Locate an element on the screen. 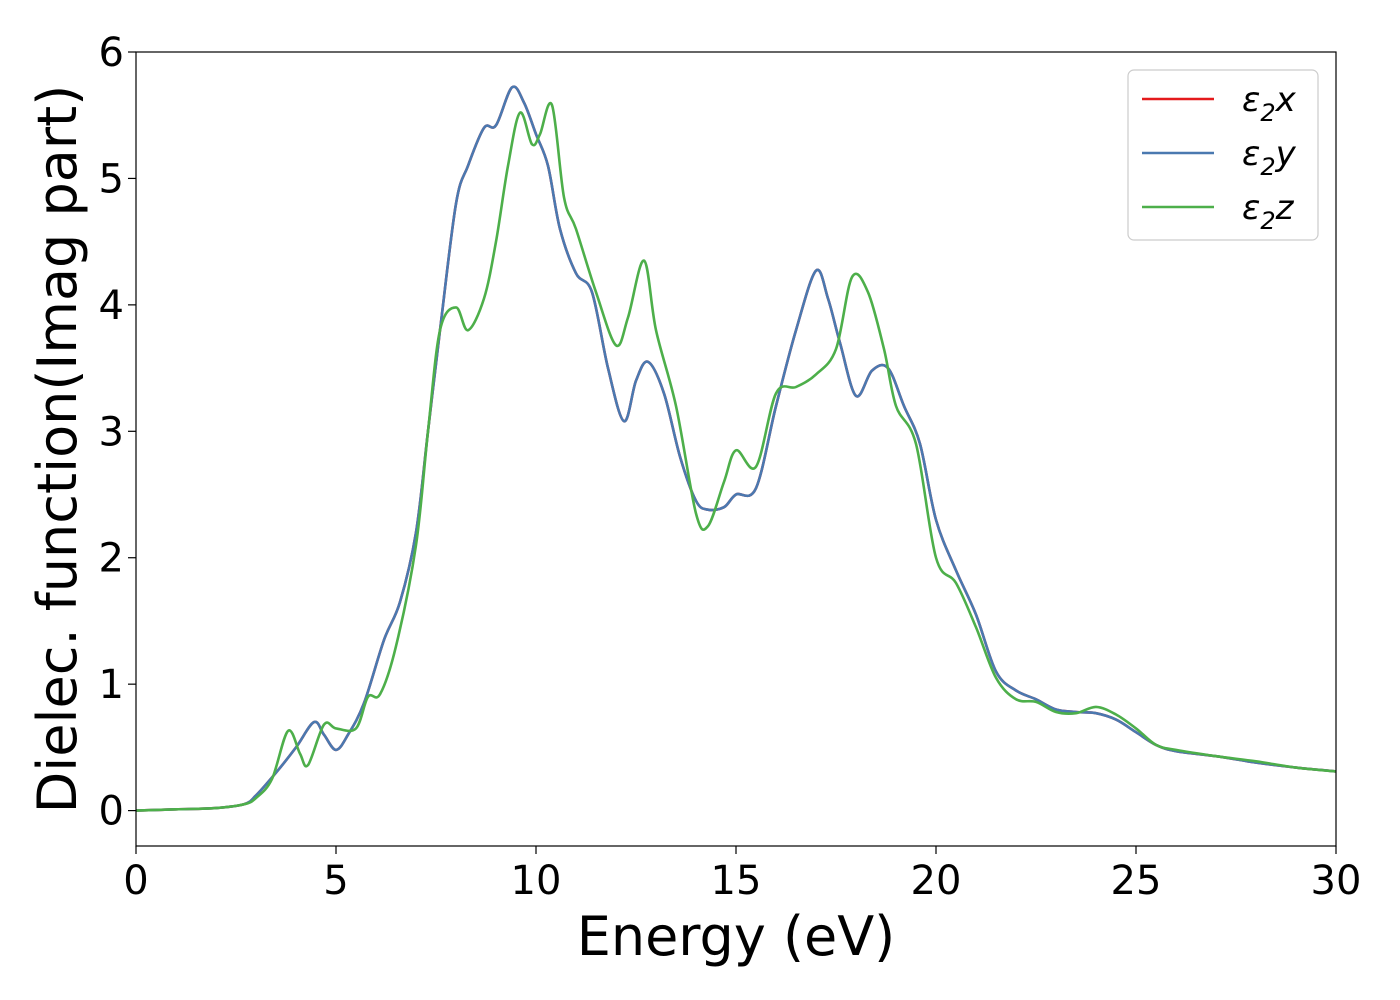  y-axis-label: Dielec. function(Imag part) is located at coordinates (57, 449).